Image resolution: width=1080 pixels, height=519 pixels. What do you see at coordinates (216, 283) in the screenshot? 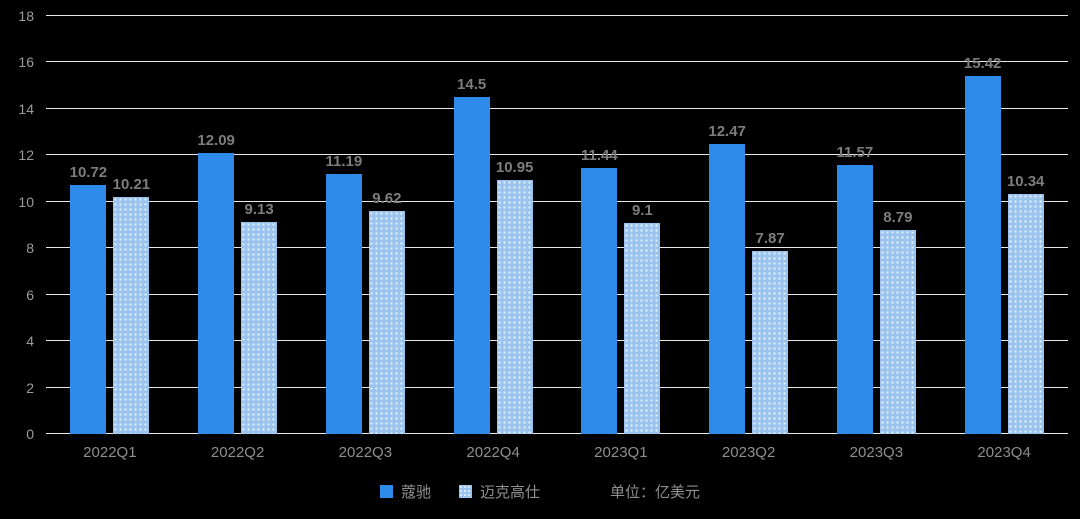
I see `bar-solid: 12.09` at bounding box center [216, 283].